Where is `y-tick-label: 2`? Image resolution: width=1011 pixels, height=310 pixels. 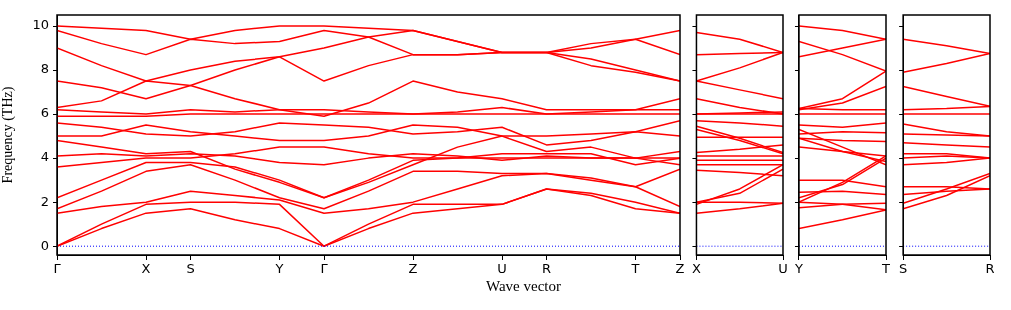 y-tick-label: 2 is located at coordinates (44, 201).